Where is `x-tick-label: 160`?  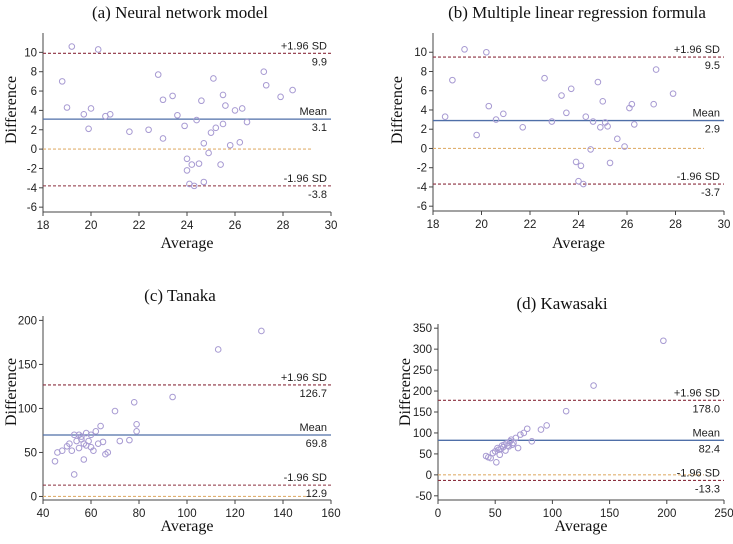
x-tick-label: 160 is located at coordinates (330, 514).